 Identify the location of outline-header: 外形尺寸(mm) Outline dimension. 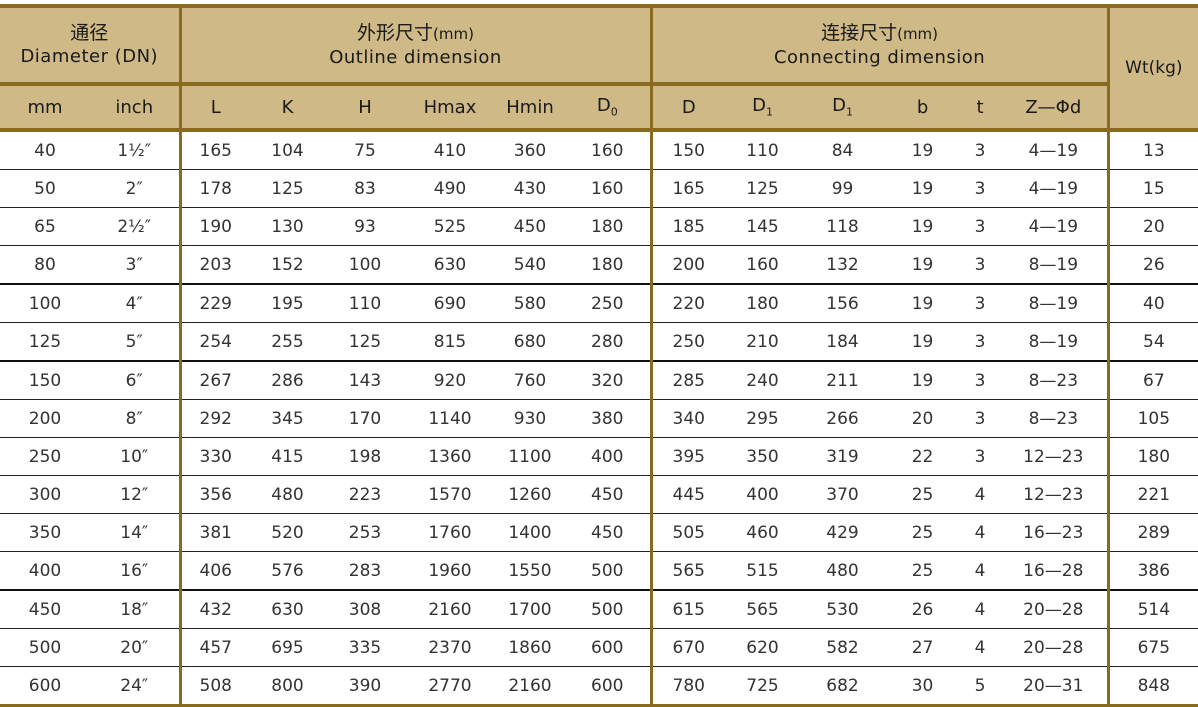
(416, 45).